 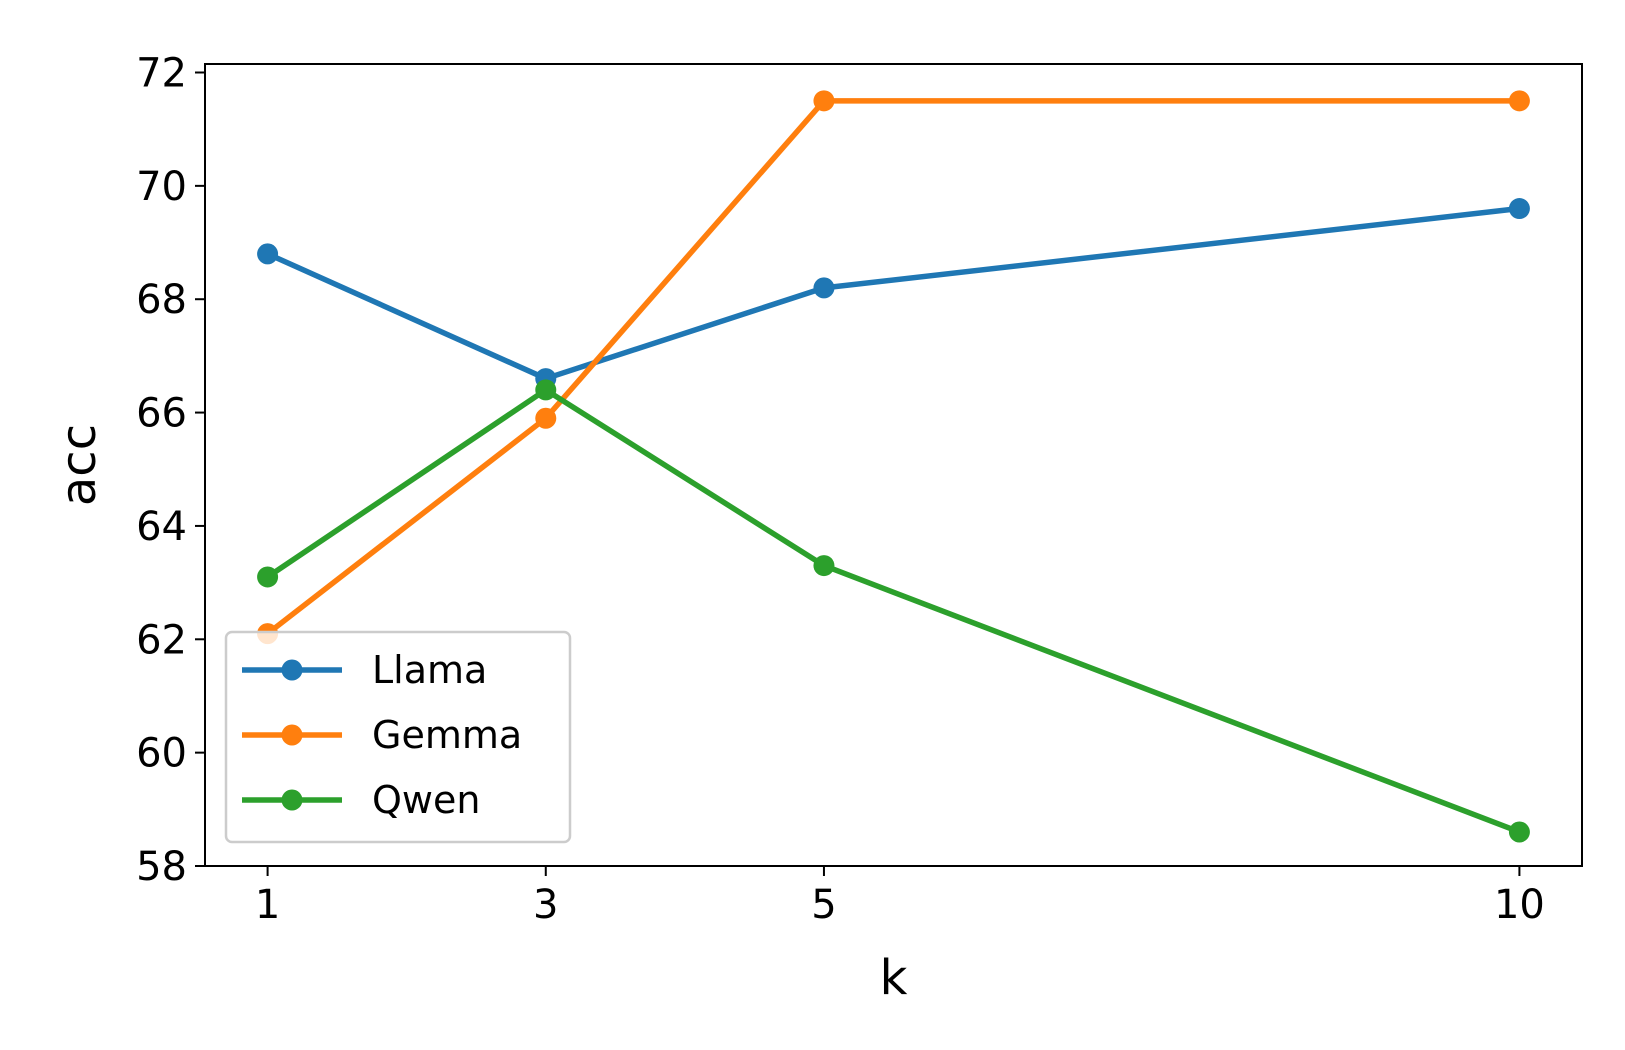 What do you see at coordinates (361, 800) in the screenshot?
I see `legend-item-qwen: Qwen` at bounding box center [361, 800].